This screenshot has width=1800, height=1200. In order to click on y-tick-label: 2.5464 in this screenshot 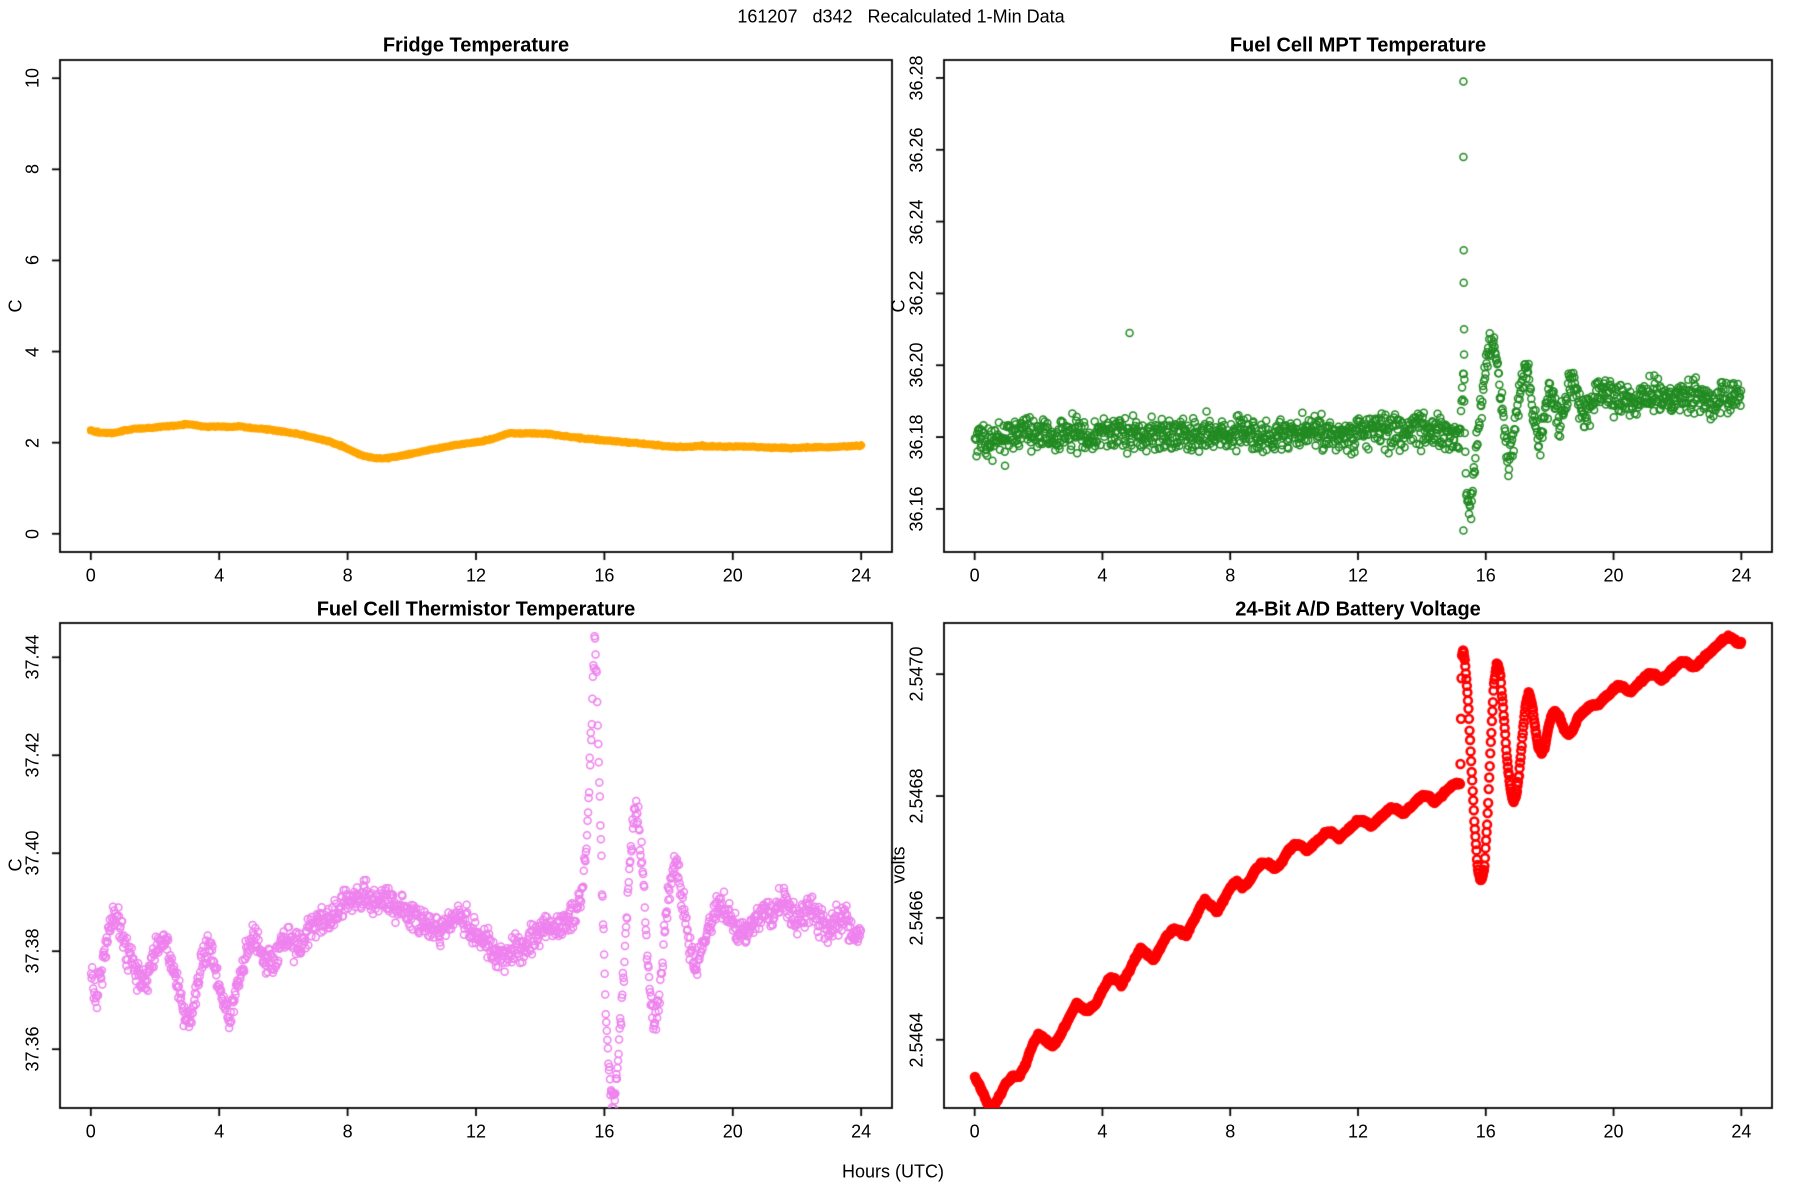, I will do `click(916, 1040)`.